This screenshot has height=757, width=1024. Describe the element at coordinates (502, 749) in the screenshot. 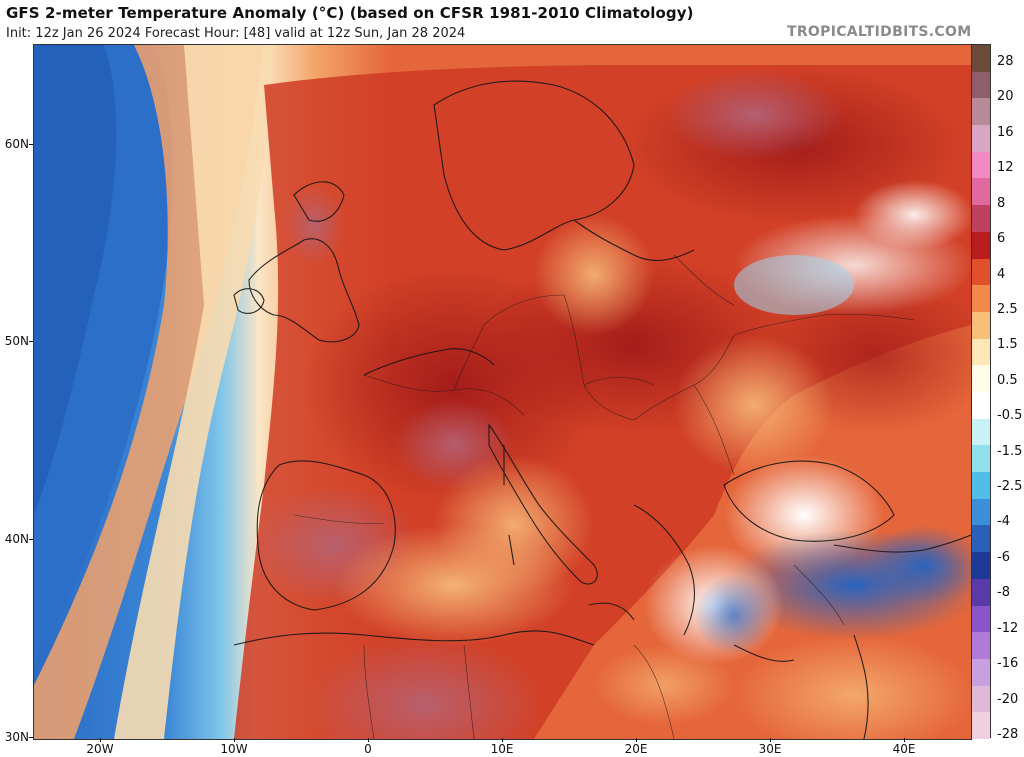

I see `lon-label-10e: 10E` at that location.